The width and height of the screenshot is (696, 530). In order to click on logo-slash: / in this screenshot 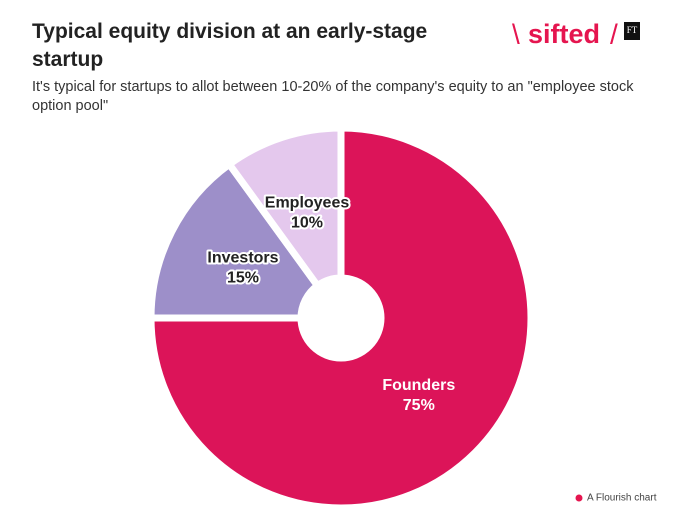, I will do `click(614, 33)`.